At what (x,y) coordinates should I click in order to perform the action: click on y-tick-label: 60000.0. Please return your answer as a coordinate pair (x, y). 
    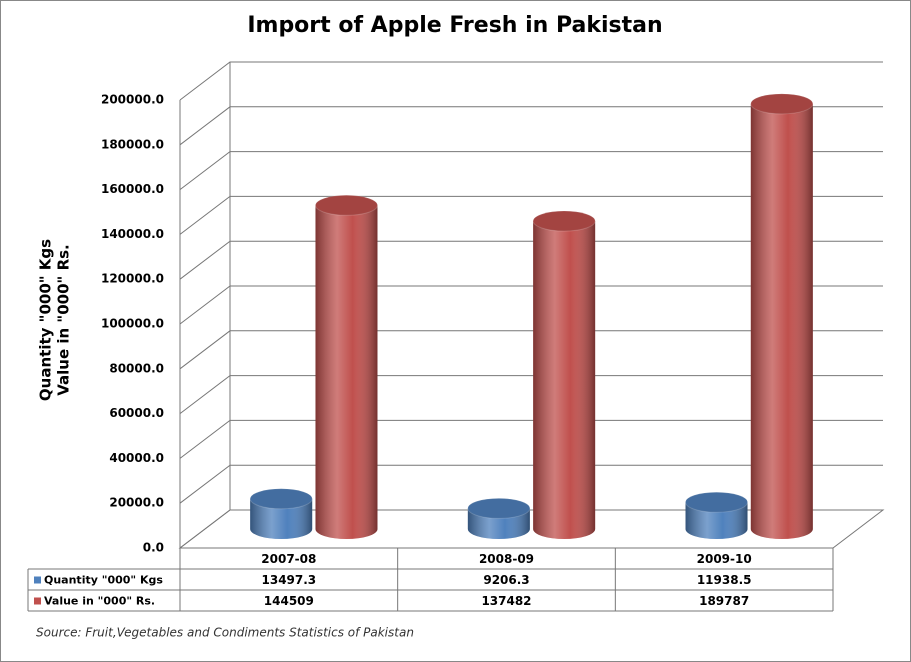
    Looking at the image, I should click on (136, 413).